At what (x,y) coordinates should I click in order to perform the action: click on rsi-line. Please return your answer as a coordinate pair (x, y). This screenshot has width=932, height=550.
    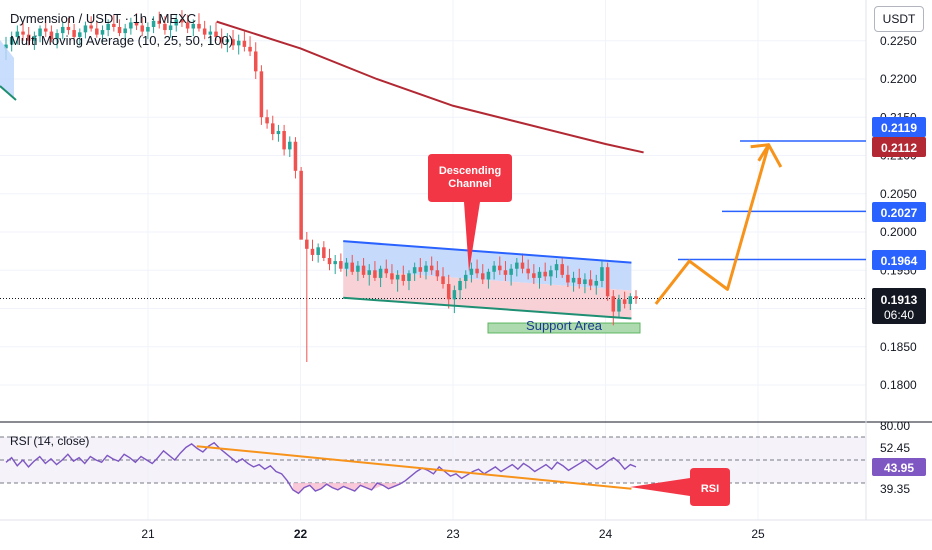
    Looking at the image, I should click on (321, 468).